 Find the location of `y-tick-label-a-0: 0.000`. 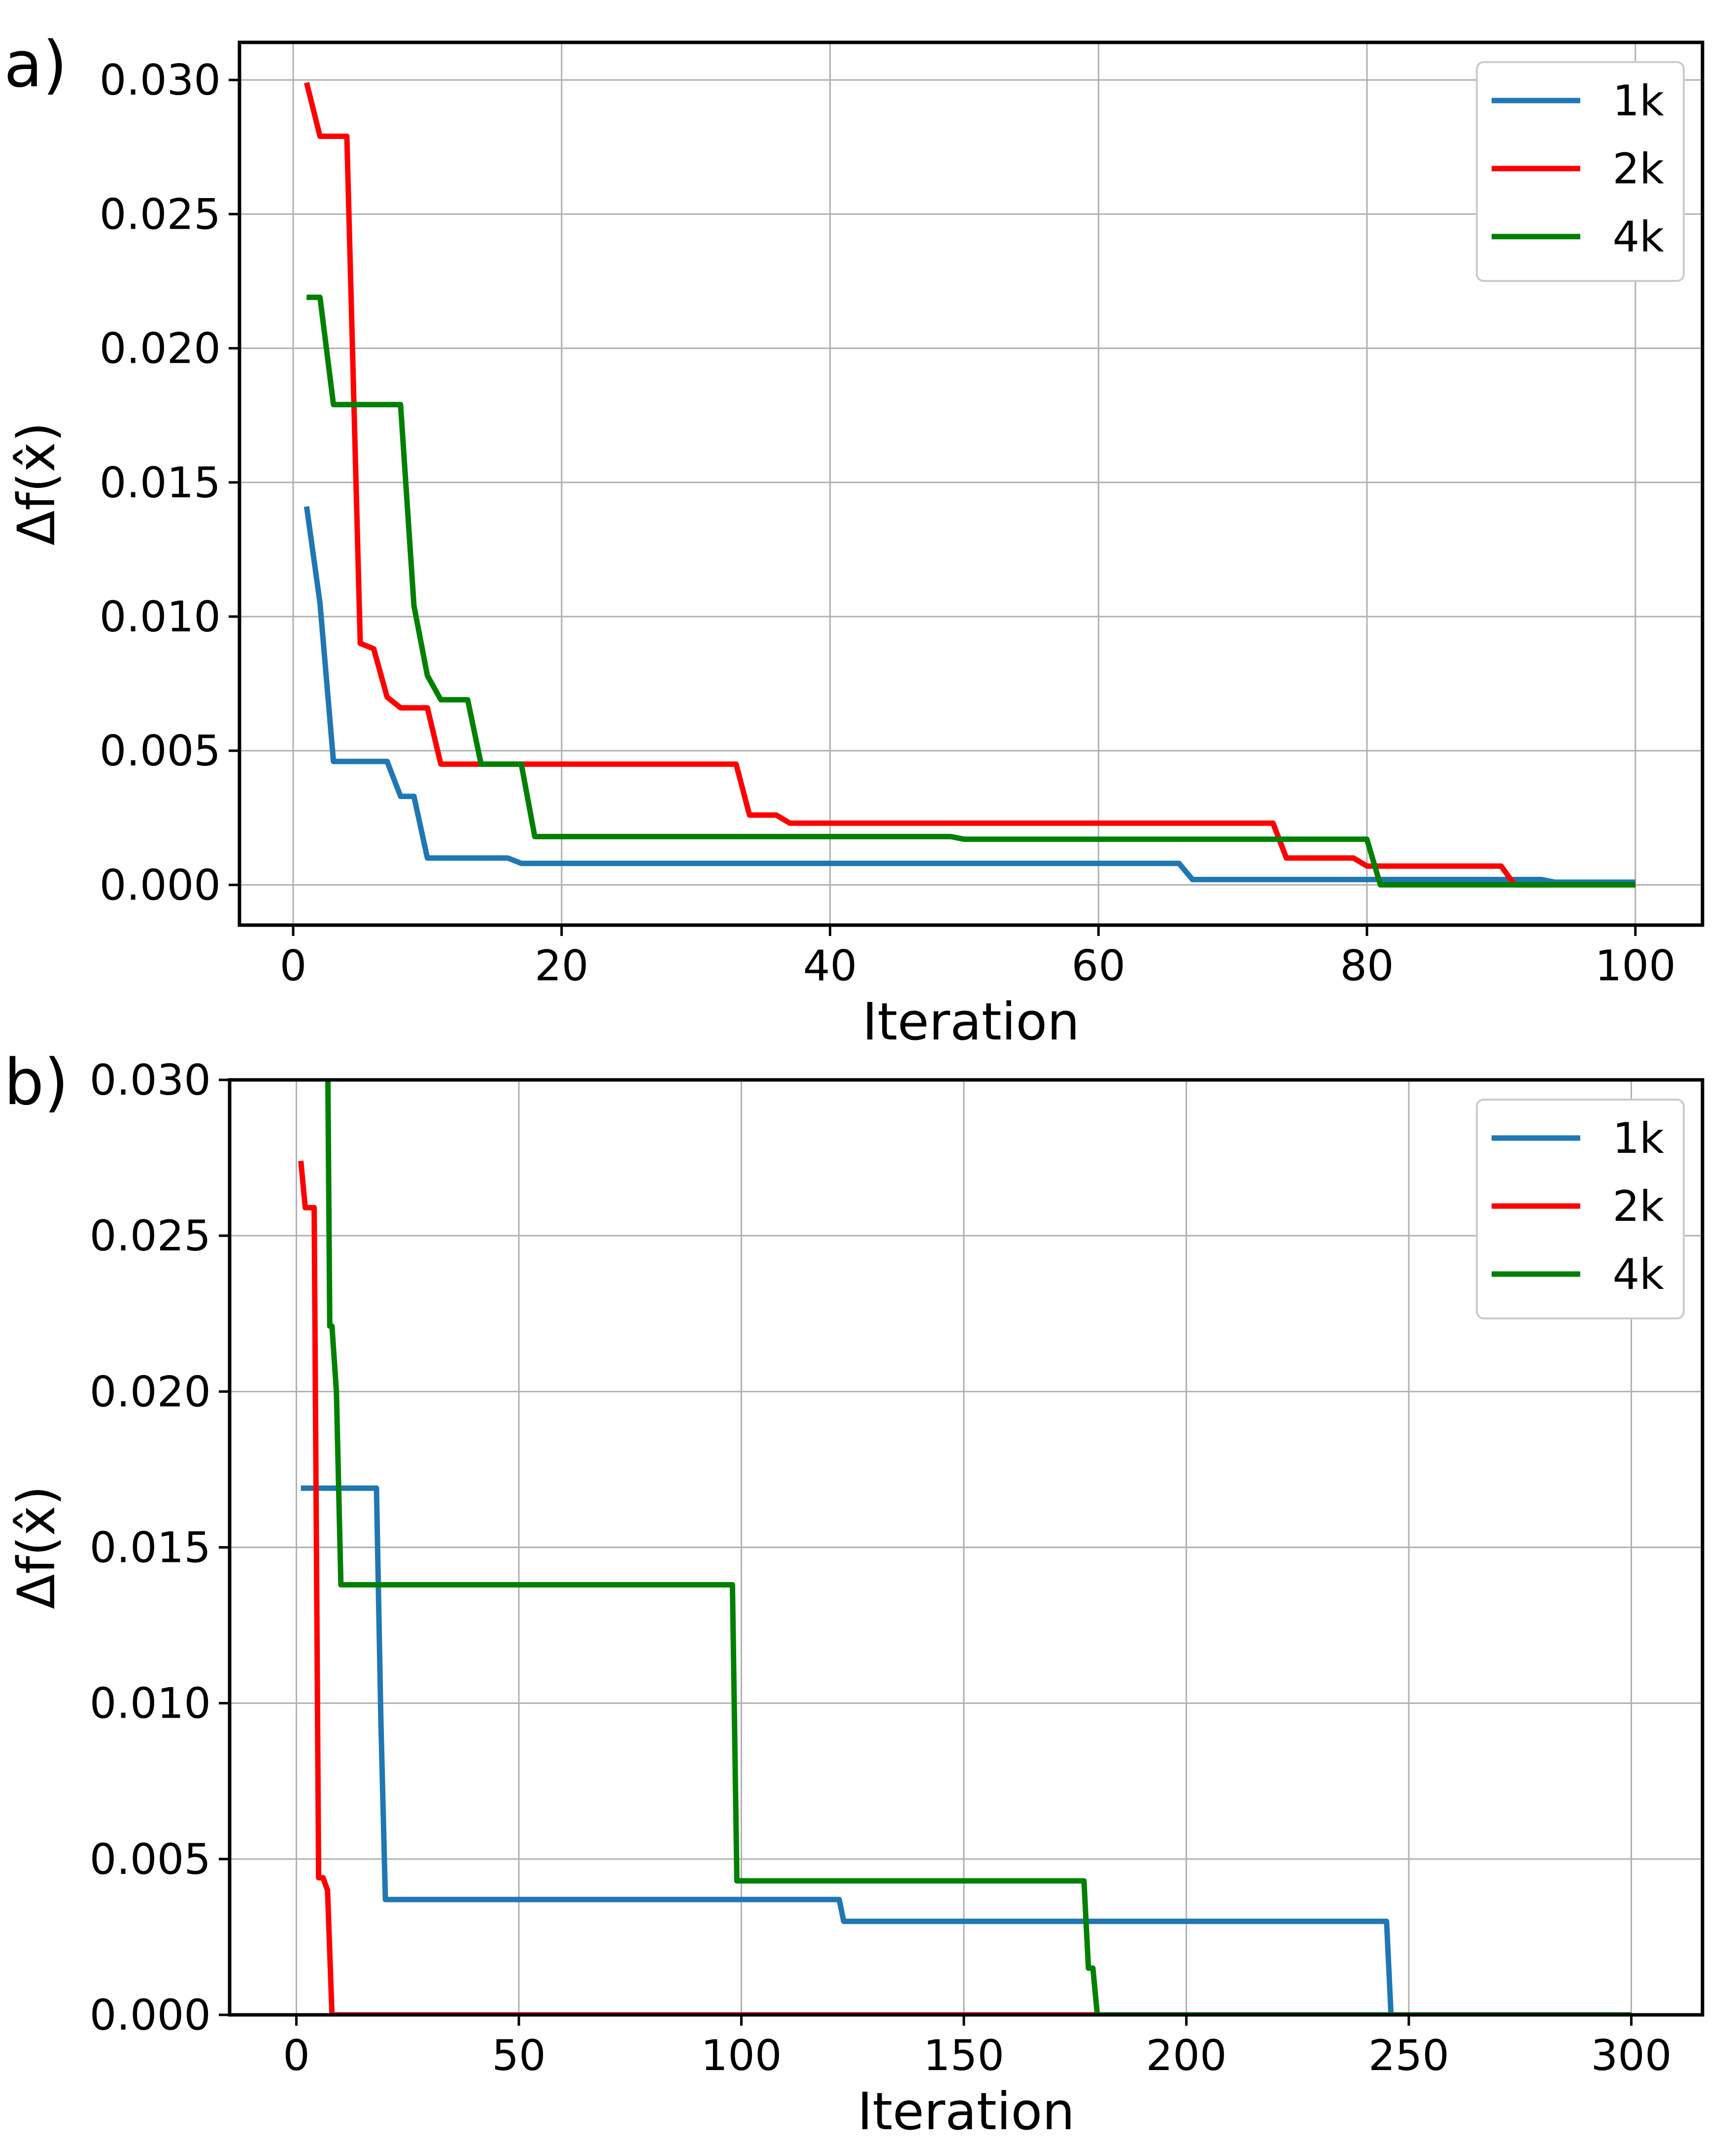

y-tick-label-a-0: 0.000 is located at coordinates (160, 885).